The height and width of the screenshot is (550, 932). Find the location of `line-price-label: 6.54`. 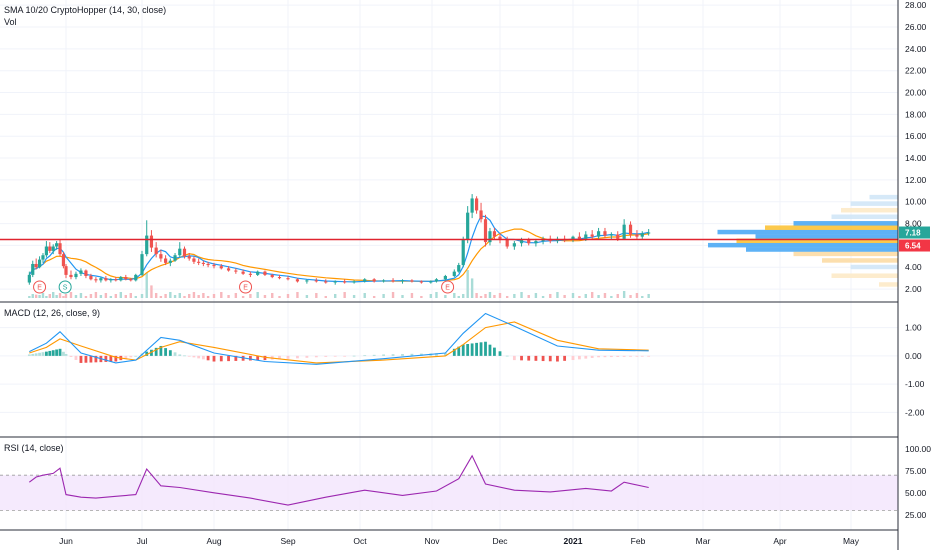

line-price-label: 6.54 is located at coordinates (913, 246).